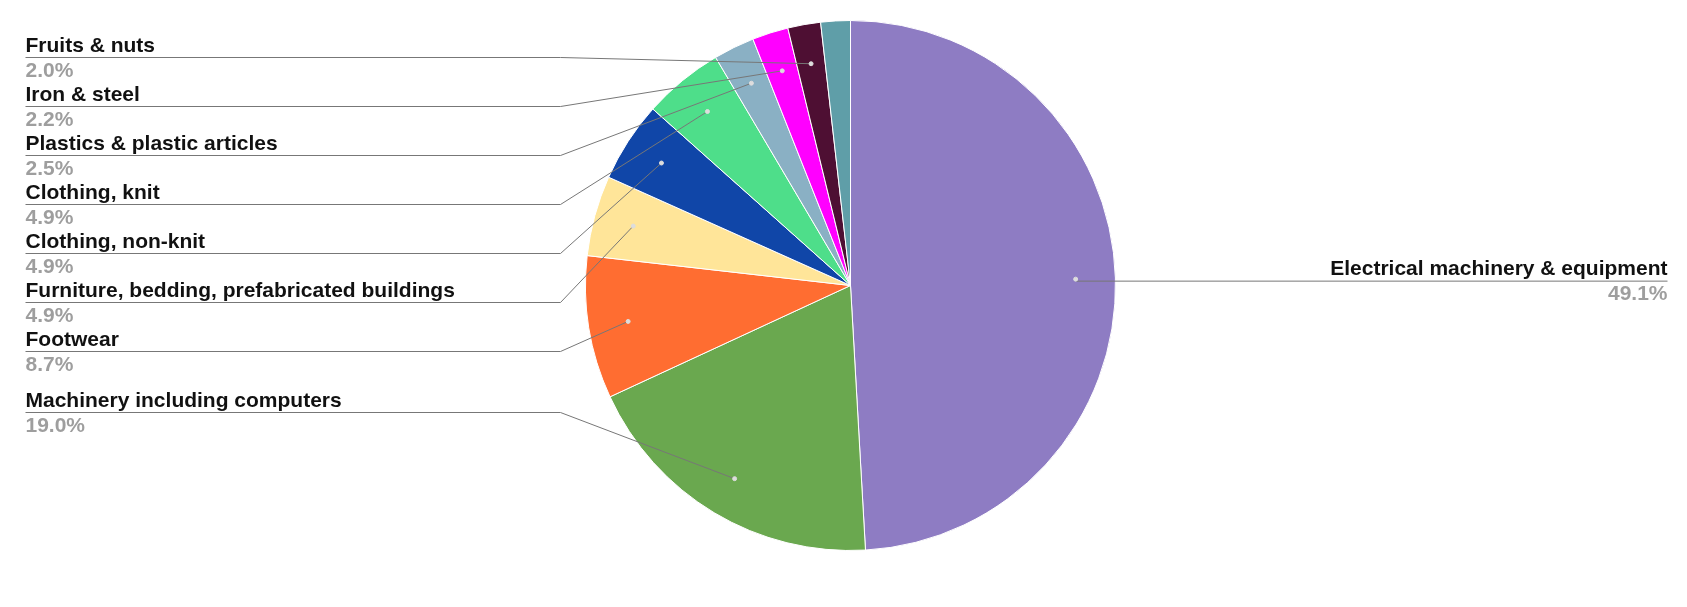 This screenshot has width=1687, height=607. I want to click on slice-label: Clothing, non-knit, so click(115, 240).